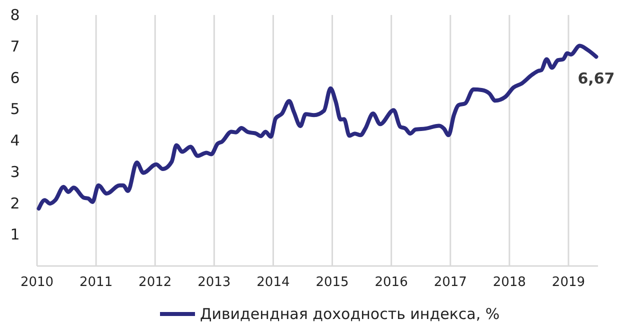 The image size is (620, 331). Describe the element at coordinates (214, 282) in the screenshot. I see `x-tick-label: 2013` at that location.